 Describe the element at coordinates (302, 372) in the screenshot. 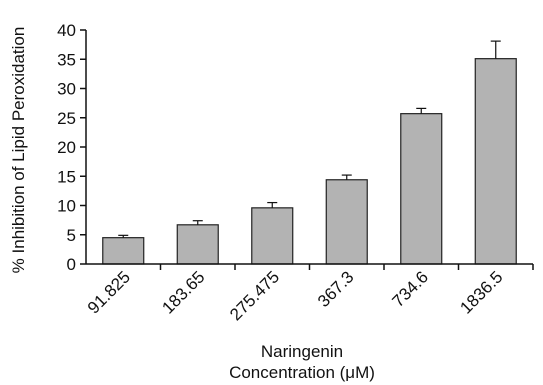

I see `x-axis-title-line-2: Concentration (μM)` at that location.